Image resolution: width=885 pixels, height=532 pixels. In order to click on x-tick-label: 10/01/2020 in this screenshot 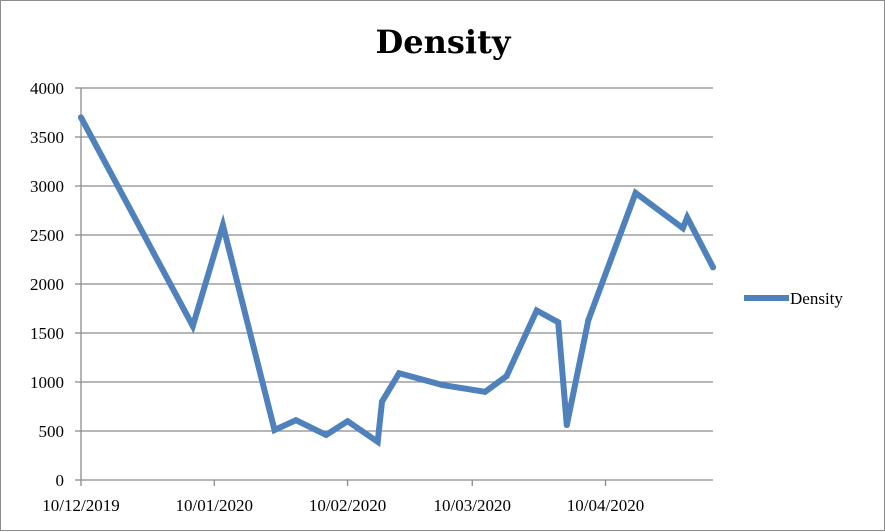, I will do `click(214, 505)`.